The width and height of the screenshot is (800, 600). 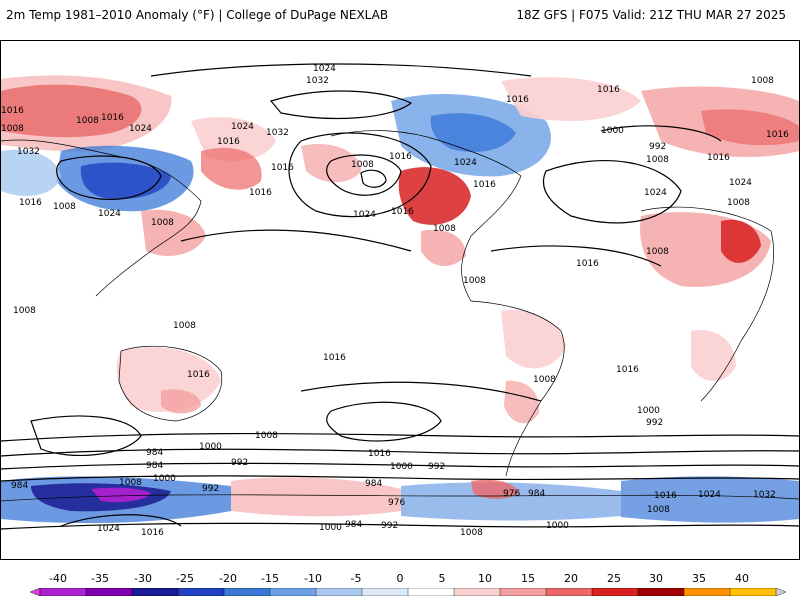 I want to click on colorbar-tick: 40, so click(x=742, y=578).